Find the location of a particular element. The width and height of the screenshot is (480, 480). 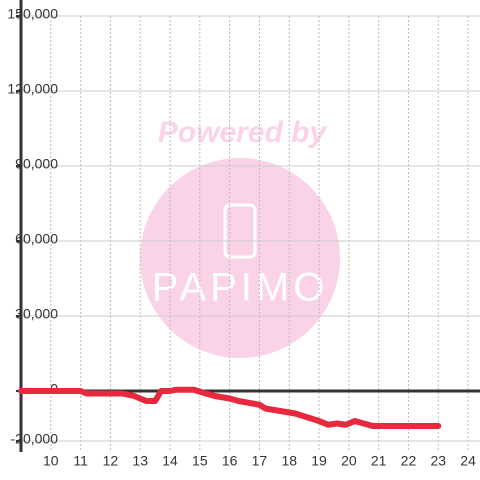

line-series is located at coordinates (230, 407).